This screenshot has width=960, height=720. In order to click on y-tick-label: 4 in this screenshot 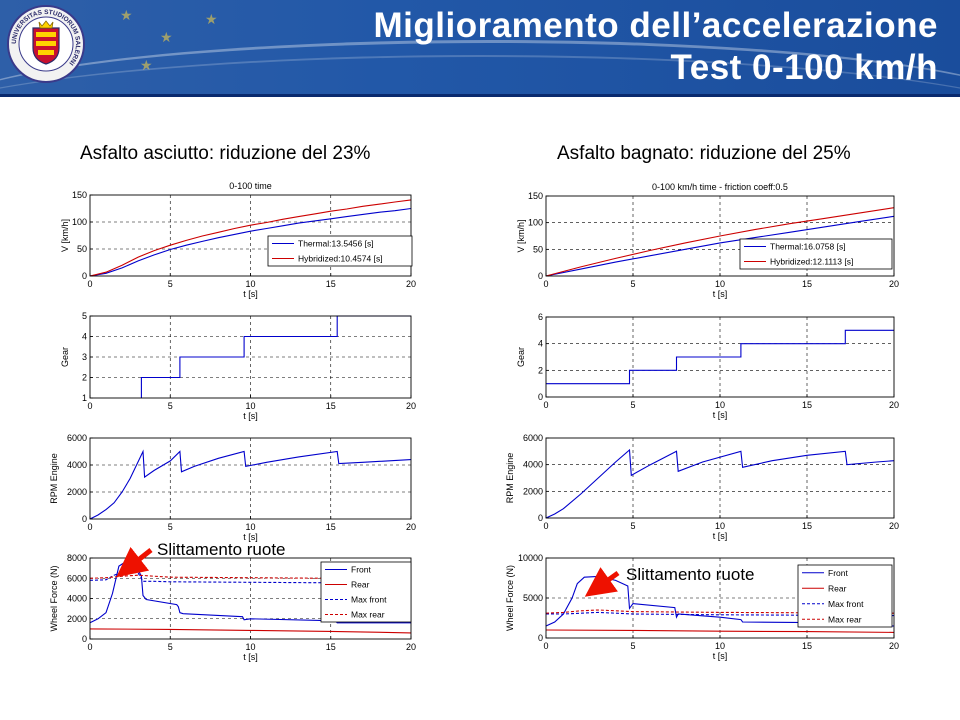, I will do `click(540, 344)`.